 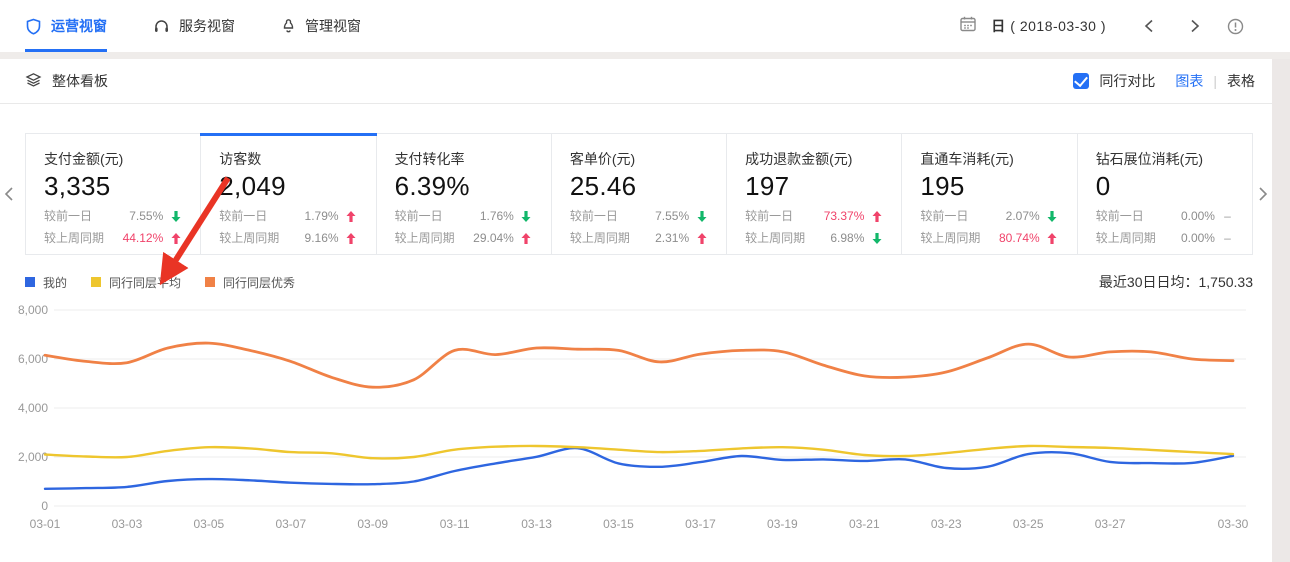 I want to click on metric-title: 支付金额(元), so click(x=84, y=159).